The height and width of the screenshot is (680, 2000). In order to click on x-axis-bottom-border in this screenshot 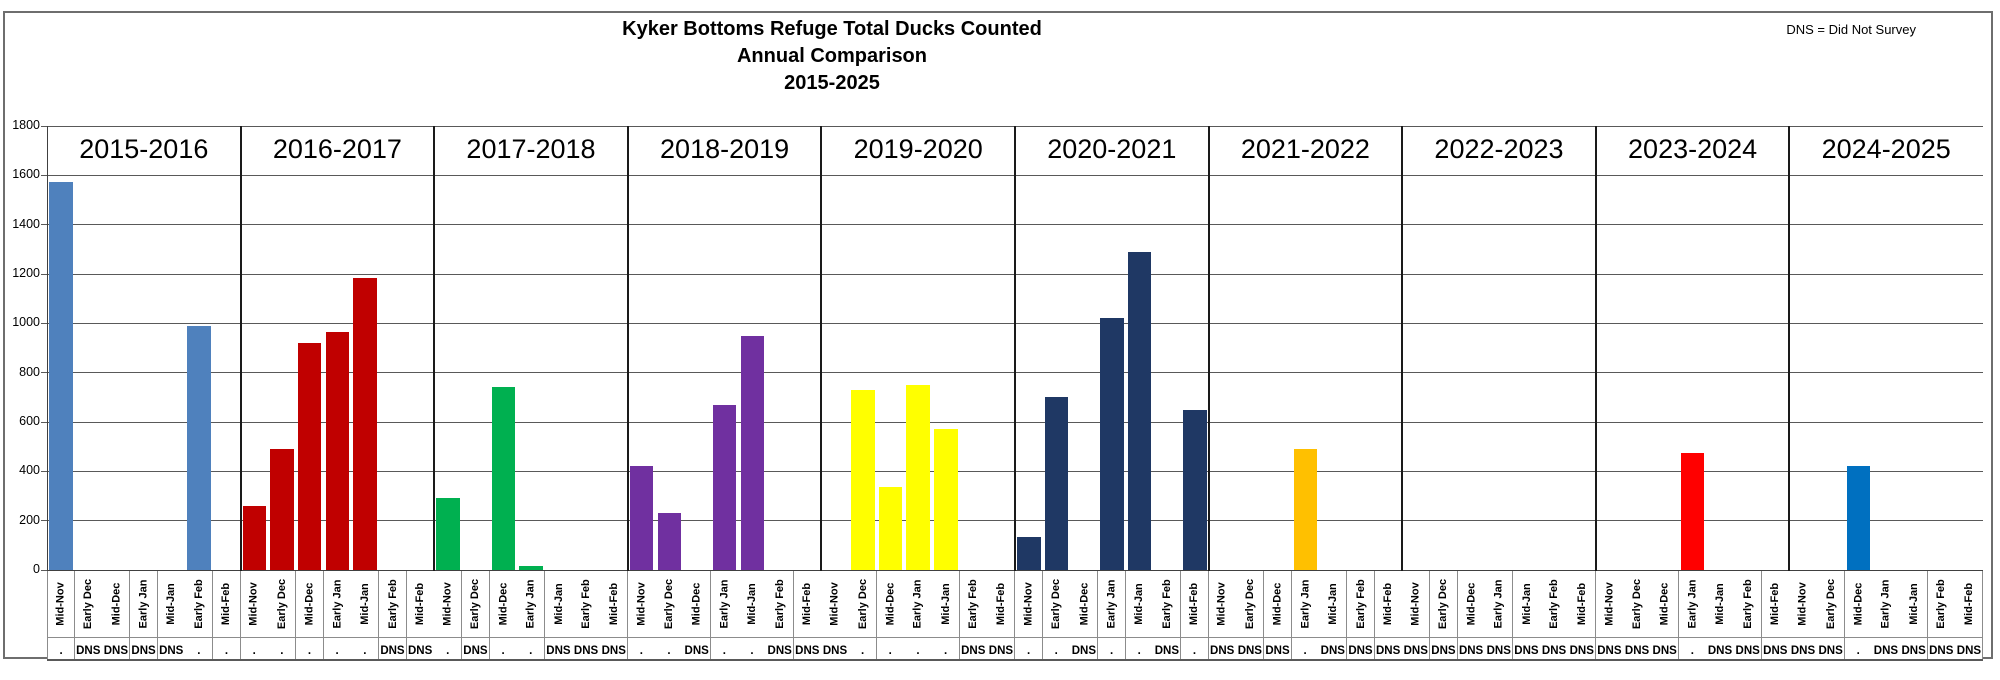, I will do `click(1015, 660)`.